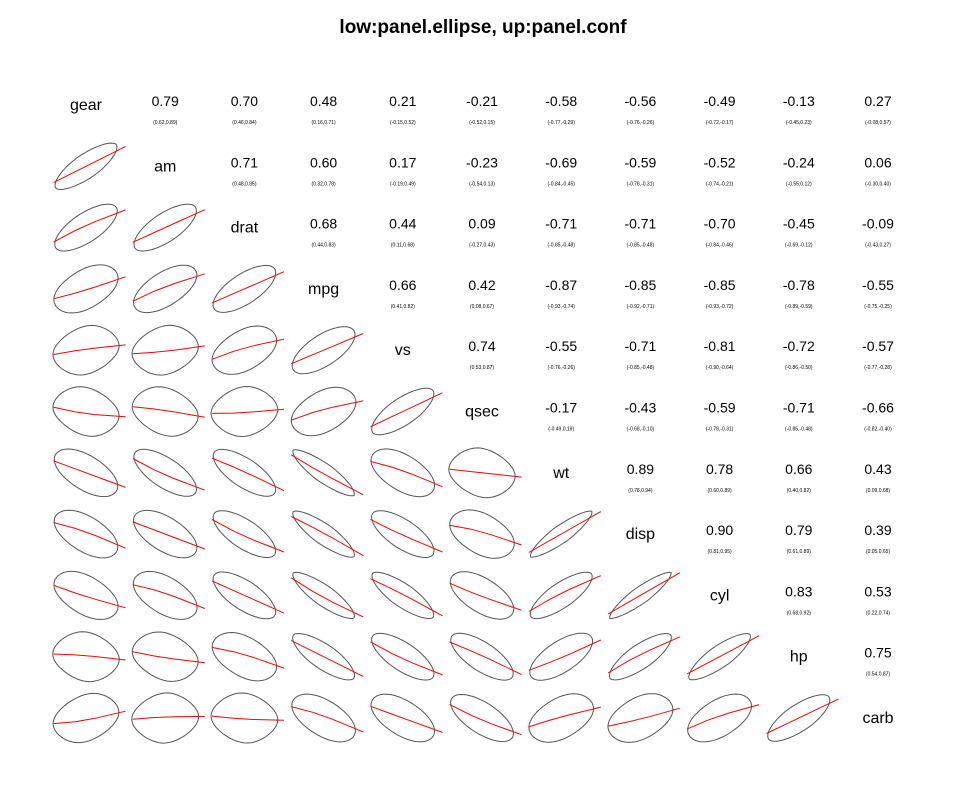 The width and height of the screenshot is (966, 802). What do you see at coordinates (165, 123) in the screenshot?
I see `corr-ci: (0.62,0.89)` at bounding box center [165, 123].